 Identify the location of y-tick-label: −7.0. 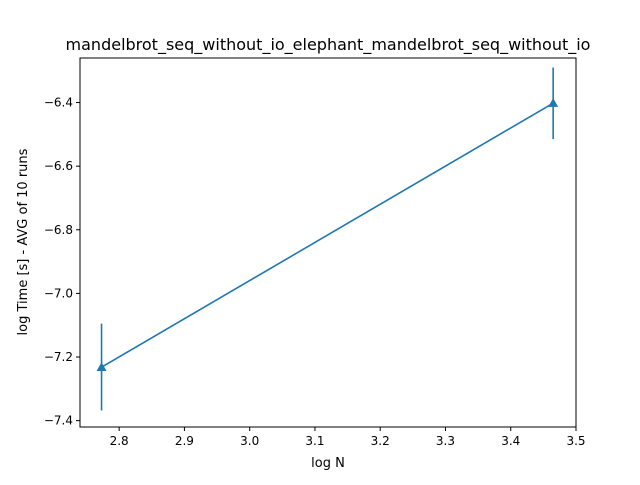
(58, 293).